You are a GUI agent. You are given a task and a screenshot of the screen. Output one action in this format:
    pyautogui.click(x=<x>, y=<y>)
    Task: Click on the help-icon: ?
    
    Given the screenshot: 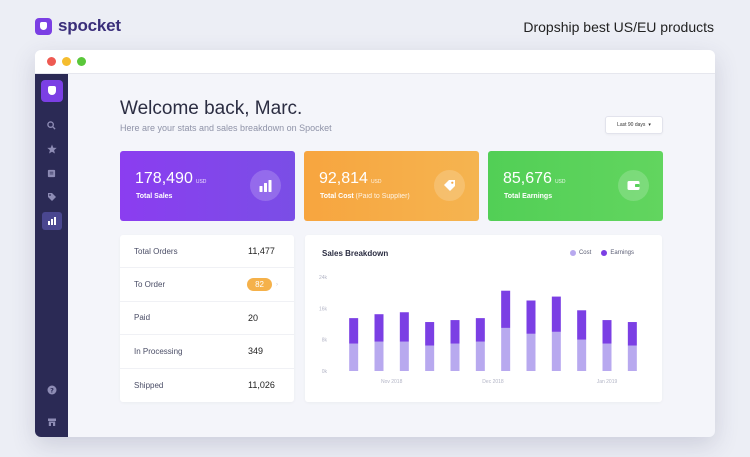 What is the action you would take?
    pyautogui.click(x=52, y=390)
    